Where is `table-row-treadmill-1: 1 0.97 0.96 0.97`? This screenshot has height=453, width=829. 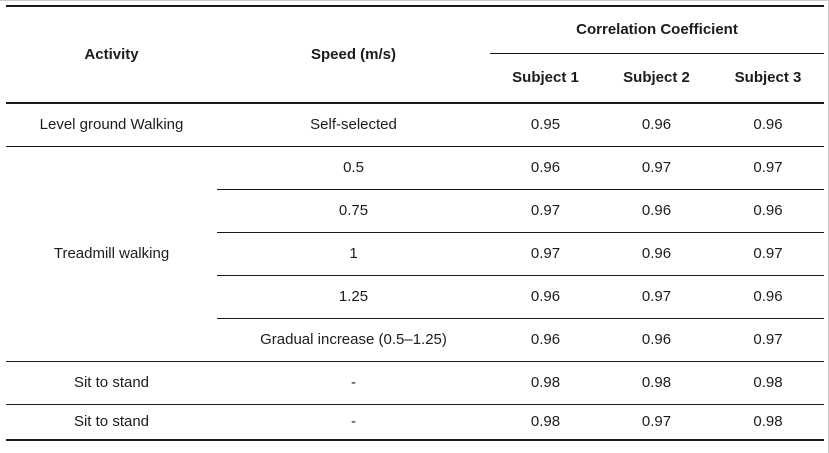 table-row-treadmill-1: 1 0.97 0.96 0.97 is located at coordinates (415, 254).